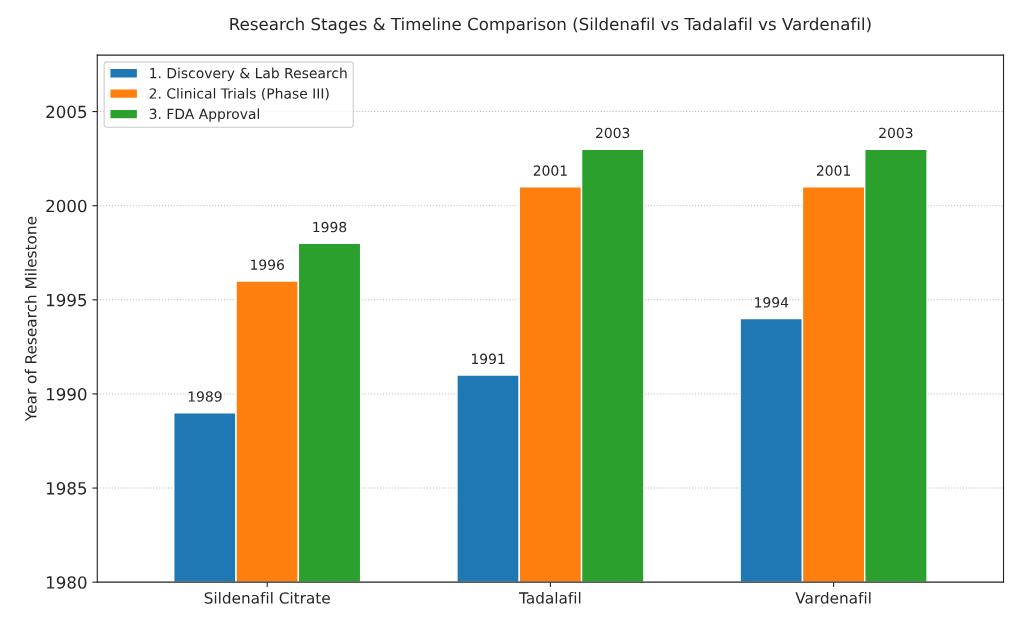 The width and height of the screenshot is (1024, 626). I want to click on data-label: 1996, so click(267, 264).